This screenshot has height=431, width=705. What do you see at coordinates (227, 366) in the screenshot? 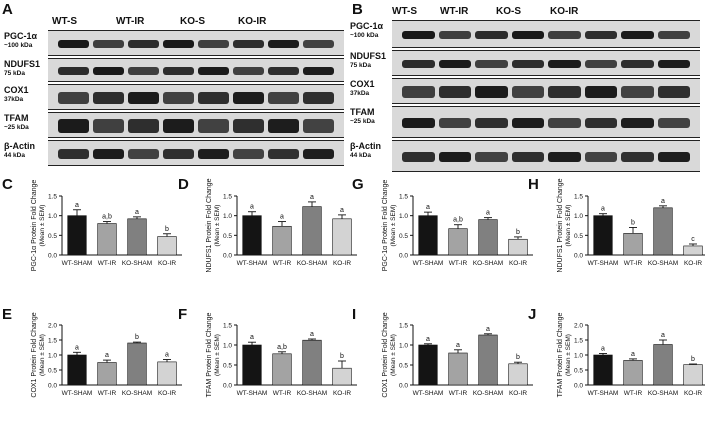
I see `y-tick-label: 0.5` at bounding box center [227, 366].